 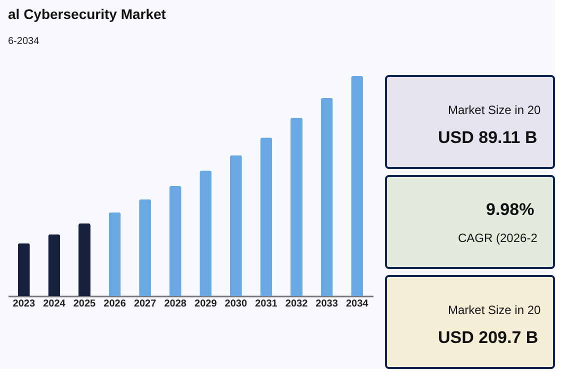 I want to click on x-tick-label: 2024, so click(x=54, y=304).